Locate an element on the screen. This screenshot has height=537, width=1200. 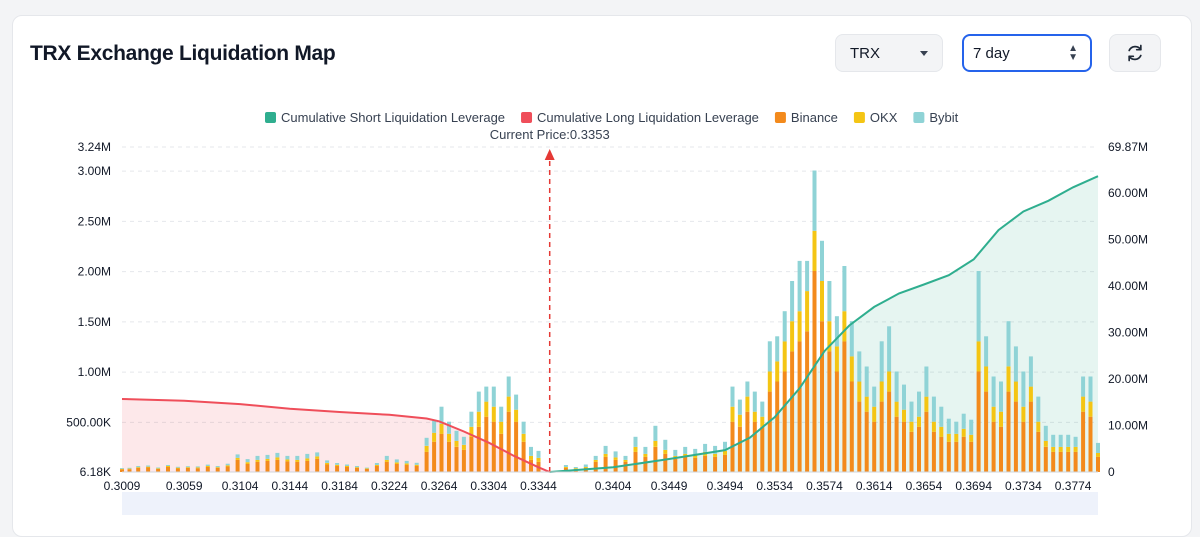
legend-item-long: Cumulative Long Liquidation Leverage is located at coordinates (648, 117).